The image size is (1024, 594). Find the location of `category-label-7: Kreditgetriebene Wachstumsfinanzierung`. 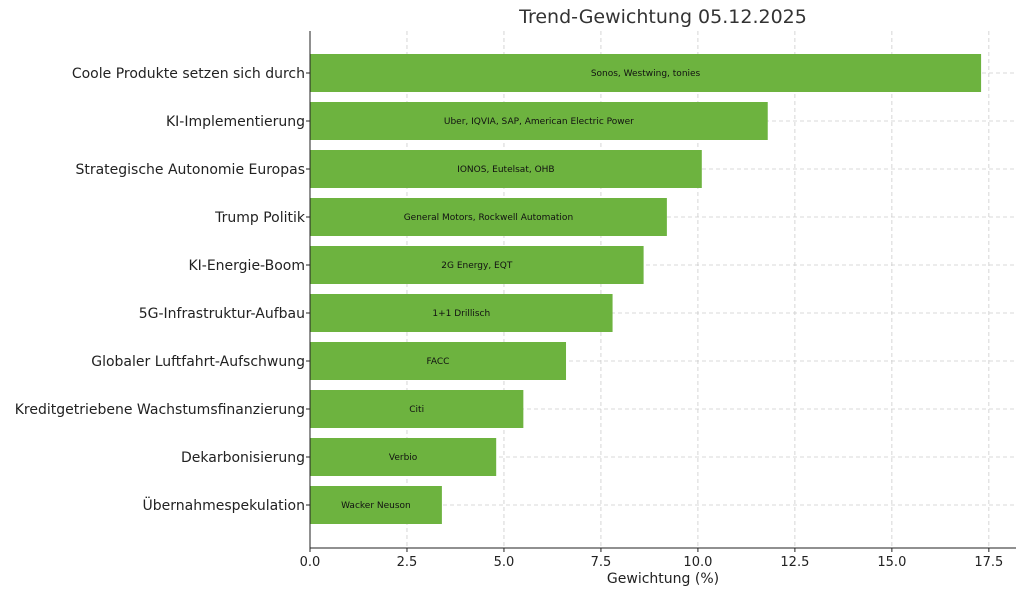

category-label-7: Kreditgetriebene Wachstumsfinanzierung is located at coordinates (160, 410).